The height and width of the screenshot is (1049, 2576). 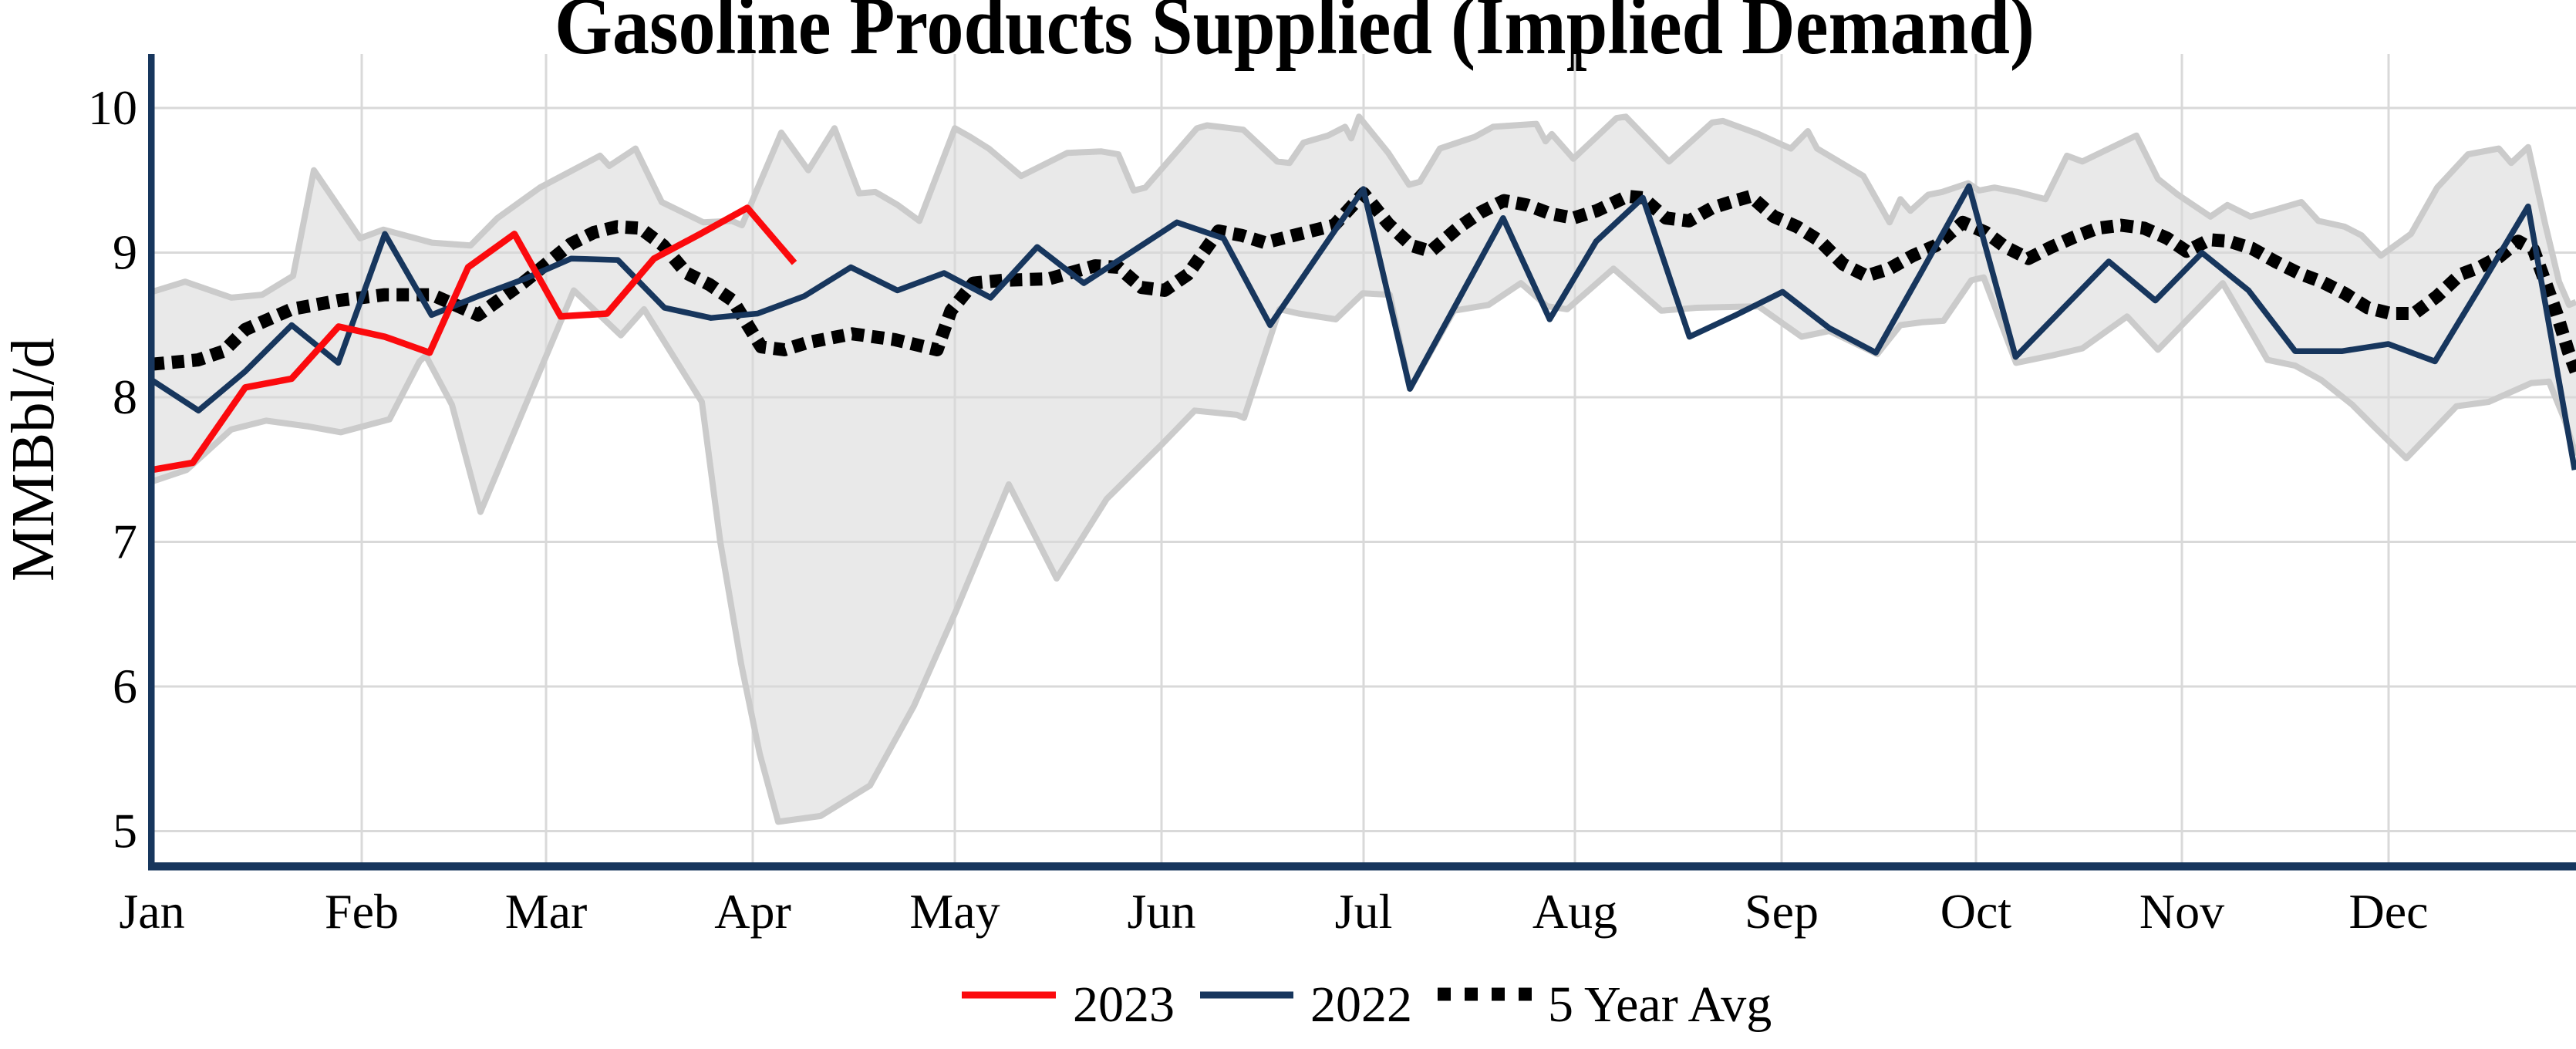 I want to click on svg-text: Nov, so click(x=2181, y=911).